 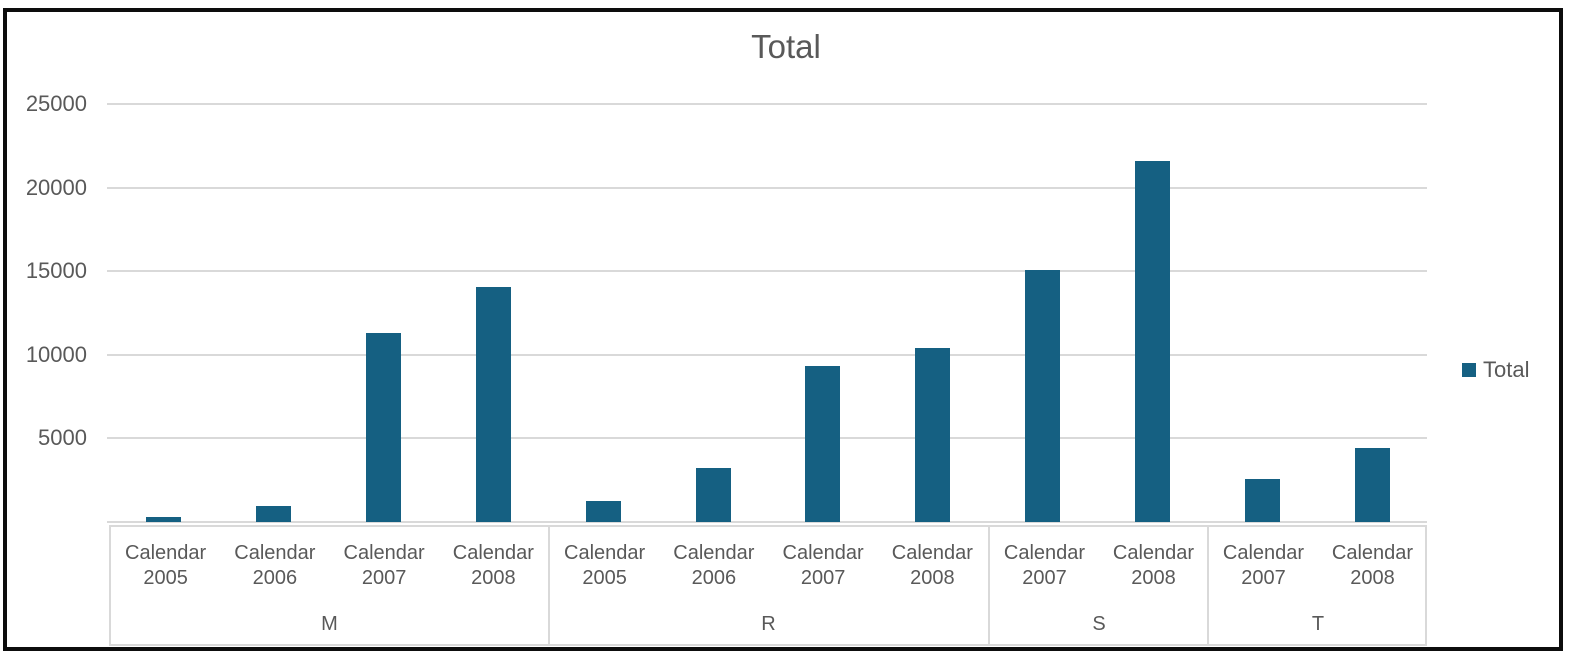 What do you see at coordinates (493, 404) in the screenshot?
I see `bar-M-Calendar-2008` at bounding box center [493, 404].